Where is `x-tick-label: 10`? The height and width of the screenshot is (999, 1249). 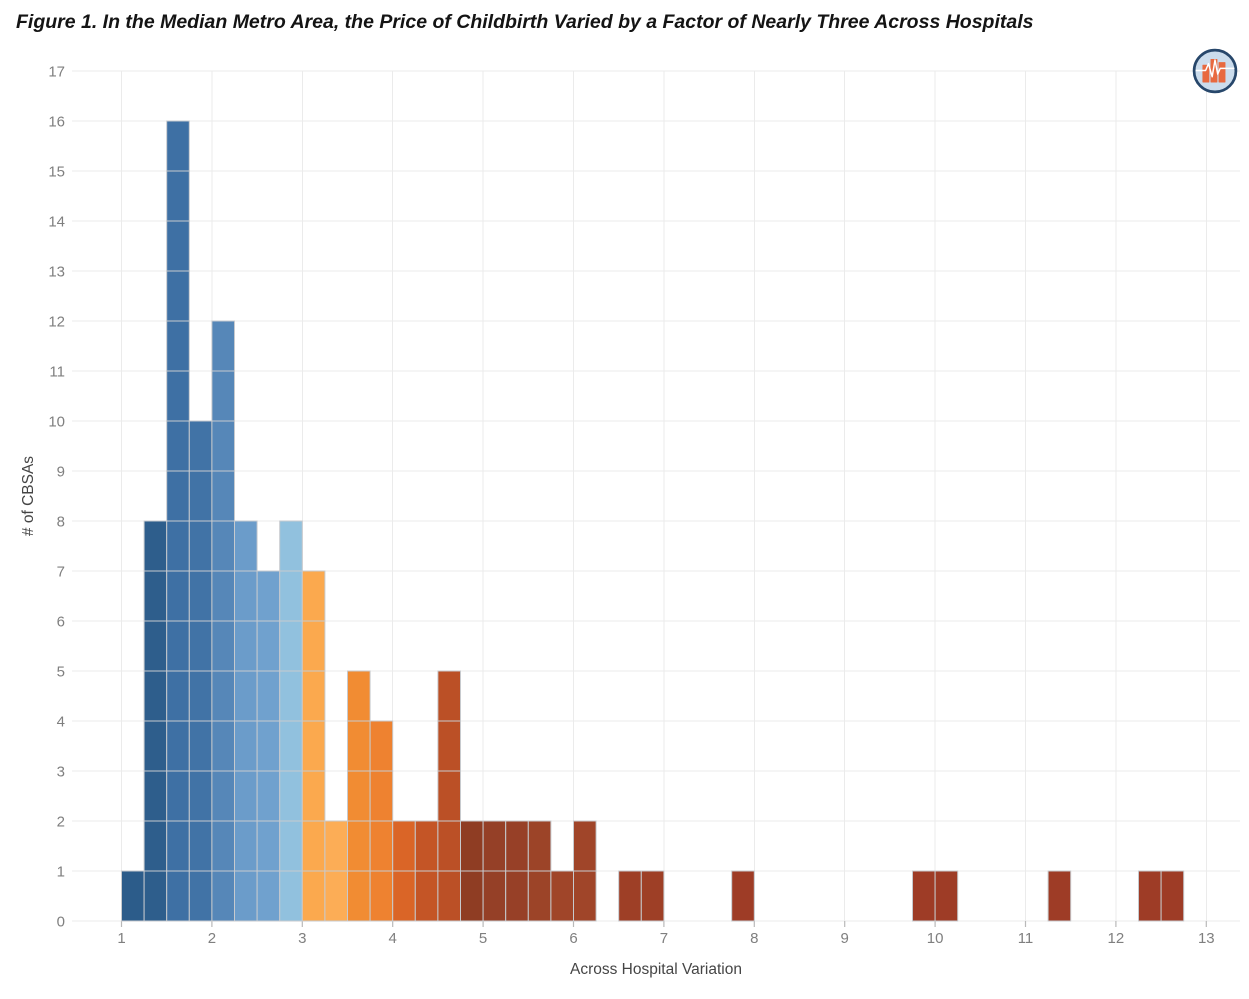
x-tick-label: 10 is located at coordinates (935, 938).